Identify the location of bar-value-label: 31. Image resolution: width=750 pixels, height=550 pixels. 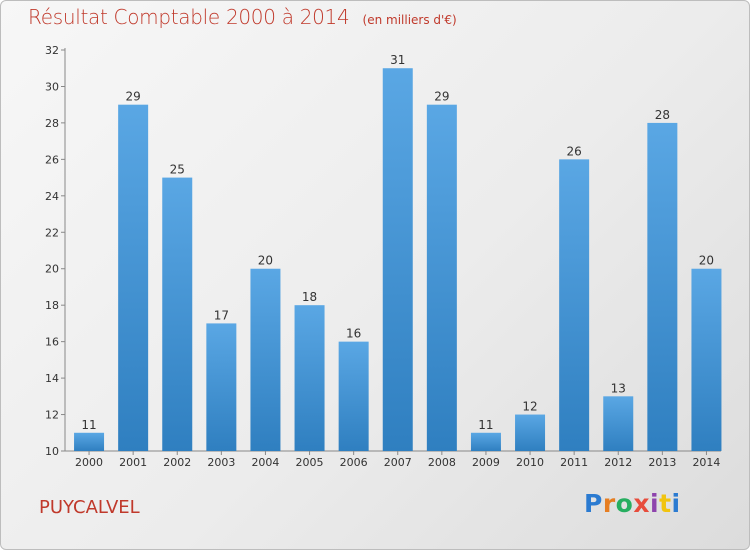
(397, 60).